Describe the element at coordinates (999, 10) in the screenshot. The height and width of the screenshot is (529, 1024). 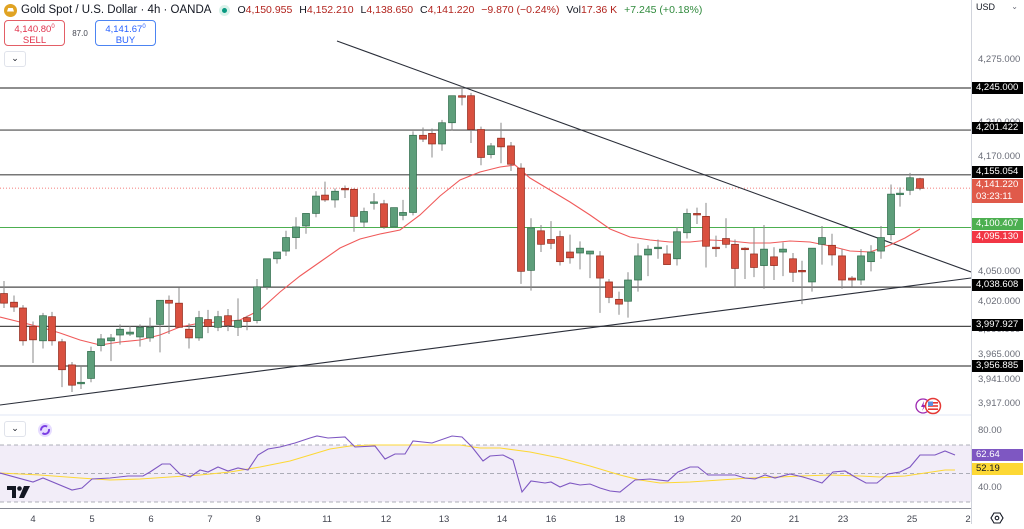
I see `currency-selector: USD ⌄` at that location.